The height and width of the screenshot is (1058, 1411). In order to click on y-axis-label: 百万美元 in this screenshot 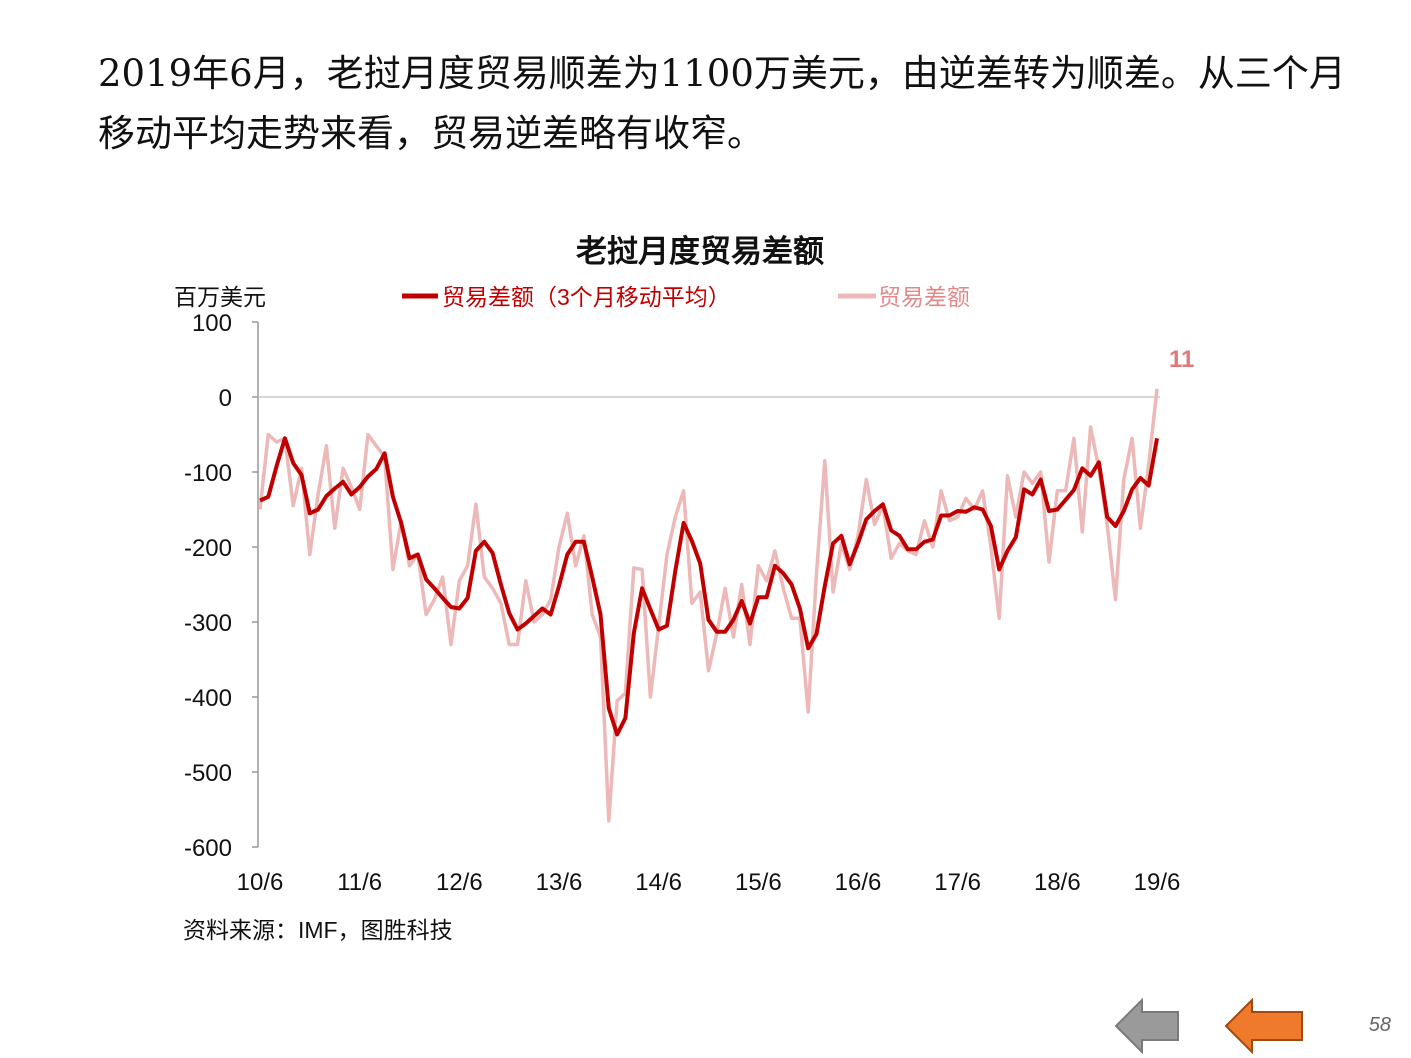, I will do `click(220, 297)`.